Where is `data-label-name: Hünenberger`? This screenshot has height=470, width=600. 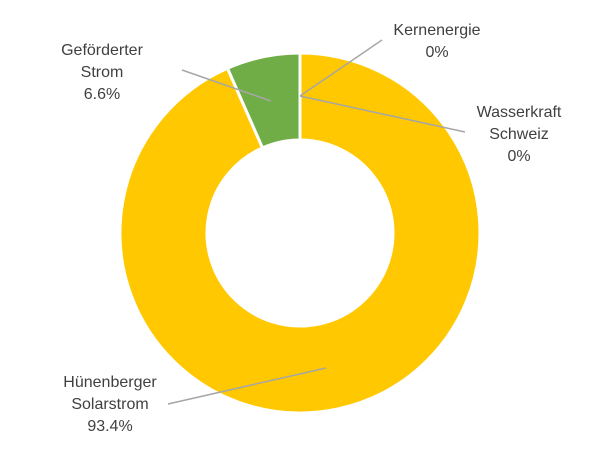
data-label-name: Hünenberger is located at coordinates (110, 382).